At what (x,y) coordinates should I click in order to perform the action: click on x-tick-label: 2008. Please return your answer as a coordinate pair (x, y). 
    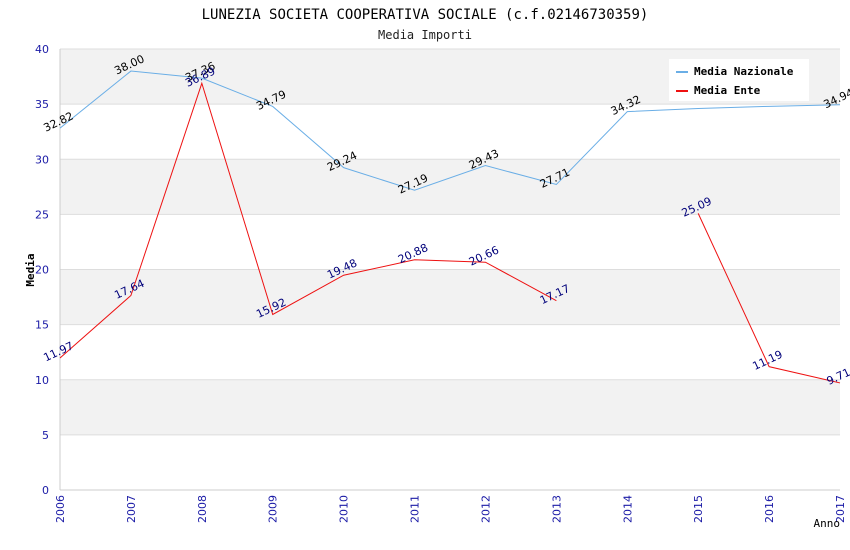
    Looking at the image, I should click on (202, 509).